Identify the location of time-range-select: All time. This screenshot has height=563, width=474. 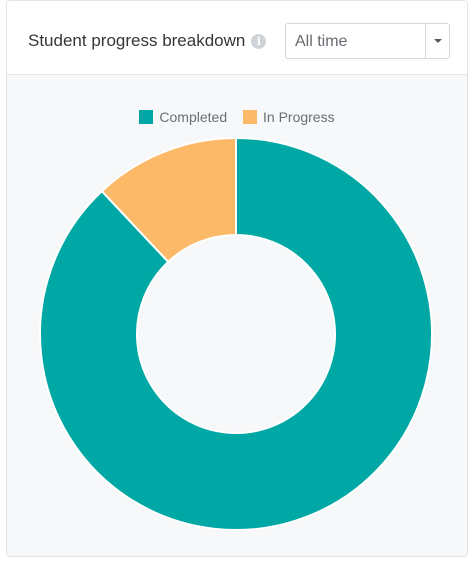
(367, 41).